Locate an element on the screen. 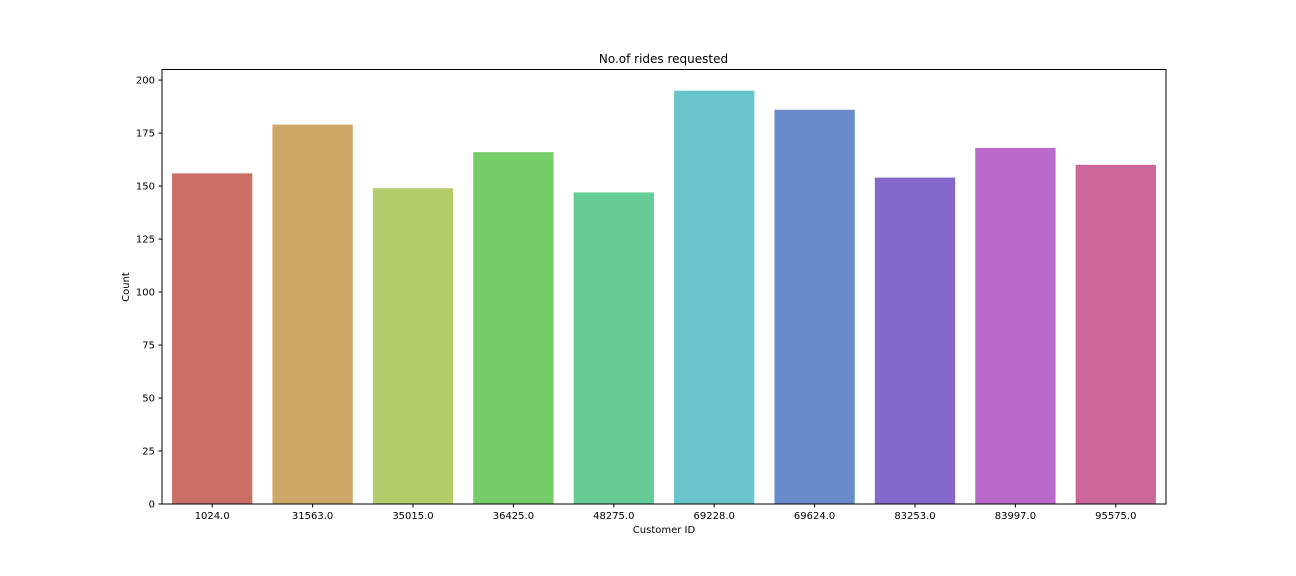 The width and height of the screenshot is (1296, 576). y-tick-label: 150 is located at coordinates (145, 187).